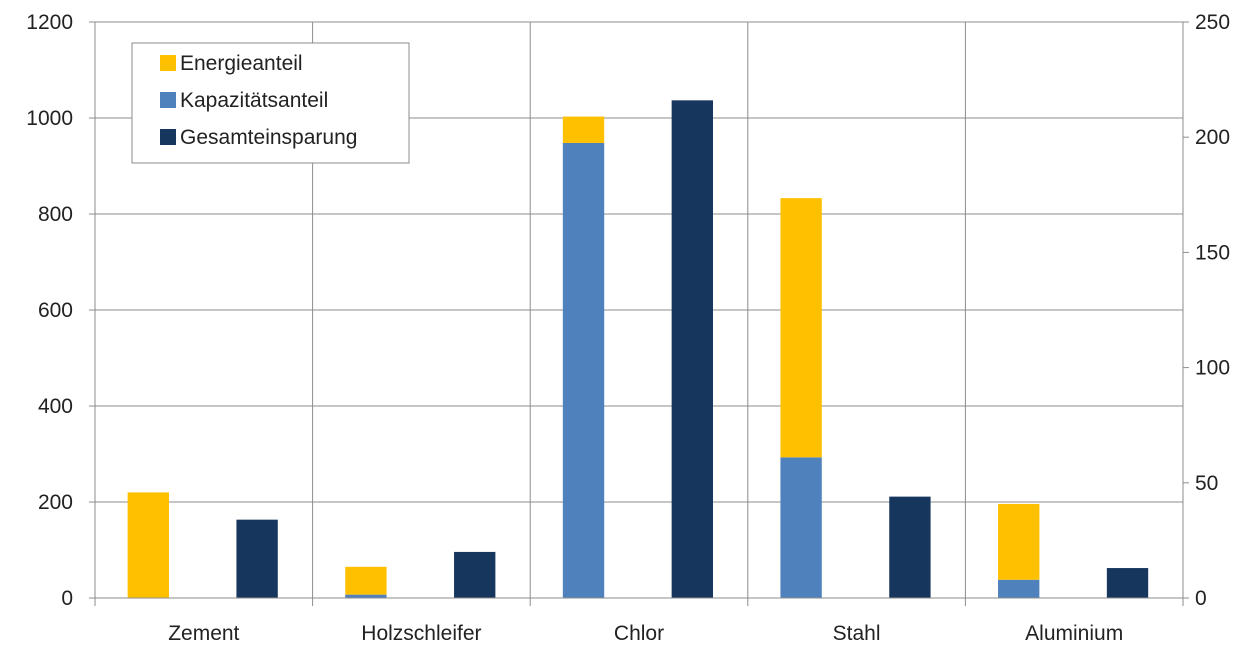 The image size is (1258, 646). What do you see at coordinates (55, 406) in the screenshot?
I see `left-tick-label: 400` at bounding box center [55, 406].